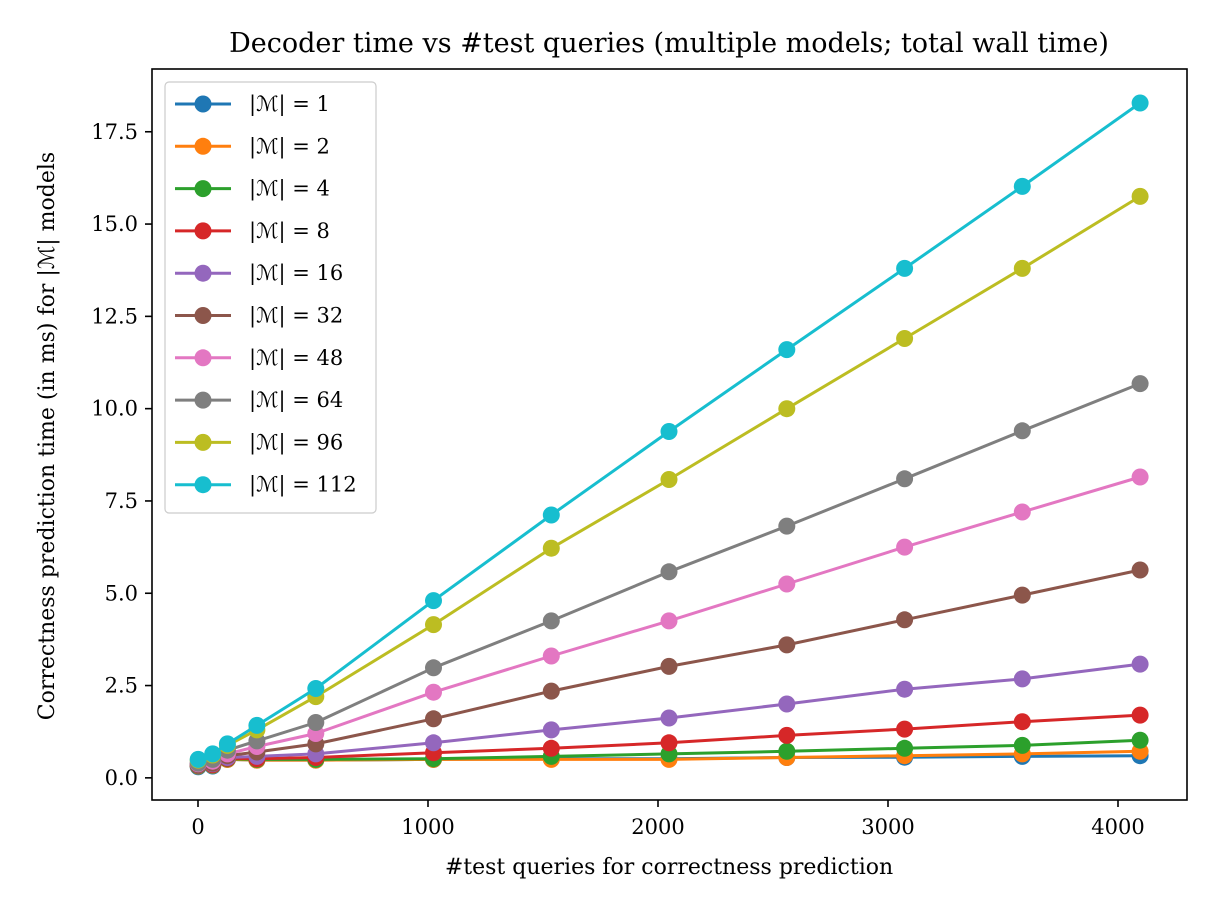 This screenshot has height=912, width=1216. Describe the element at coordinates (296, 273) in the screenshot. I see `legend-label: |ℳ| = 16` at that location.